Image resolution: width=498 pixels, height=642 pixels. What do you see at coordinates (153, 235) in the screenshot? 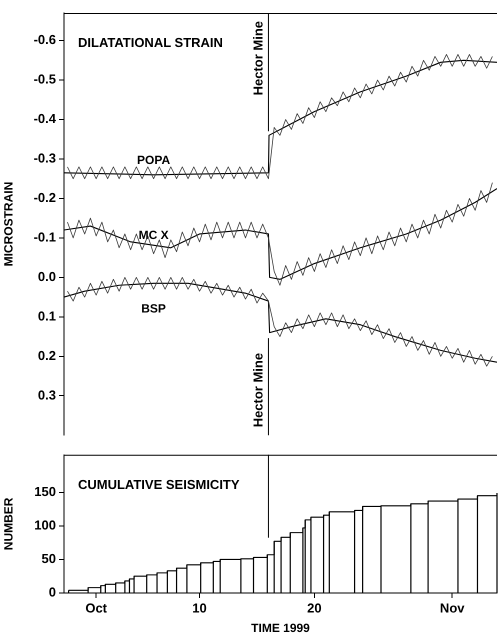
I see `series-label: MC X` at bounding box center [153, 235].